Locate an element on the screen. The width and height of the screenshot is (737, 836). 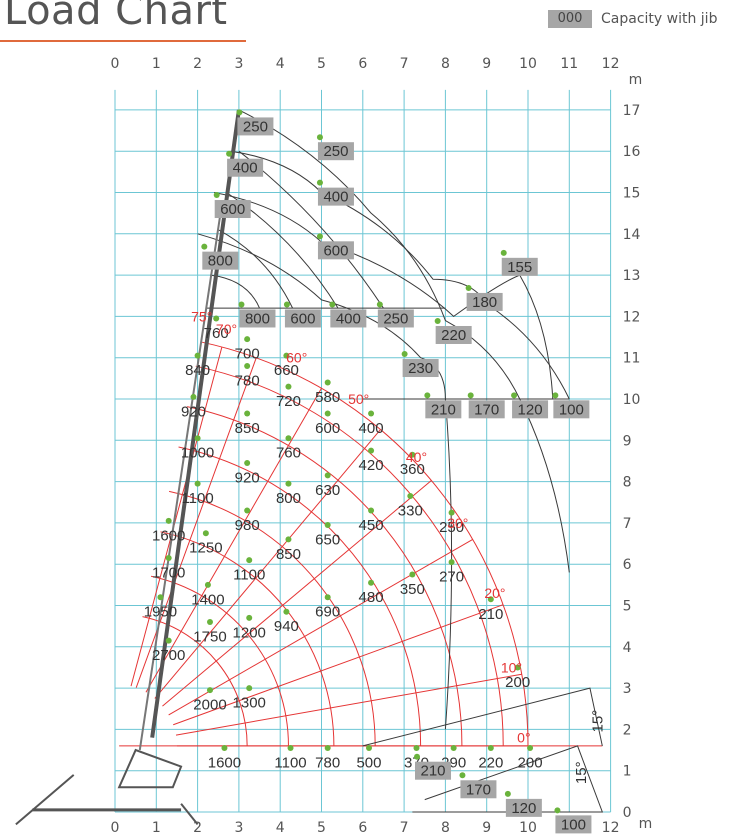
slope-label: 15° is located at coordinates (581, 772).